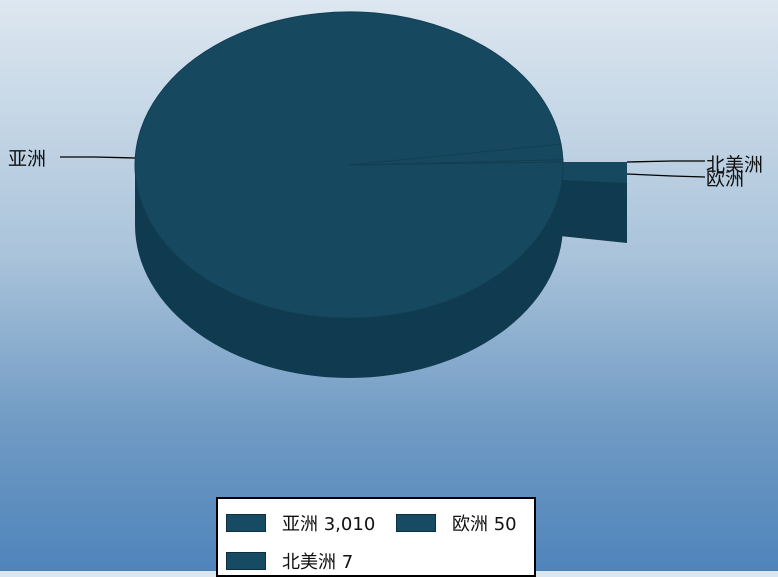  What do you see at coordinates (318, 562) in the screenshot?
I see `legend-label: 北美洲 7` at bounding box center [318, 562].